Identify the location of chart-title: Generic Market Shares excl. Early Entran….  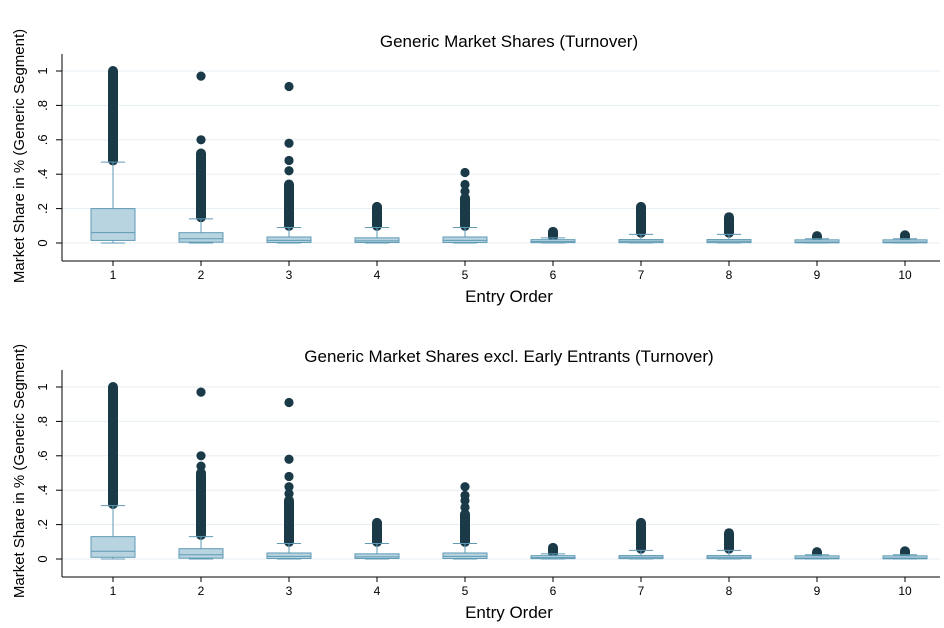
(508, 356).